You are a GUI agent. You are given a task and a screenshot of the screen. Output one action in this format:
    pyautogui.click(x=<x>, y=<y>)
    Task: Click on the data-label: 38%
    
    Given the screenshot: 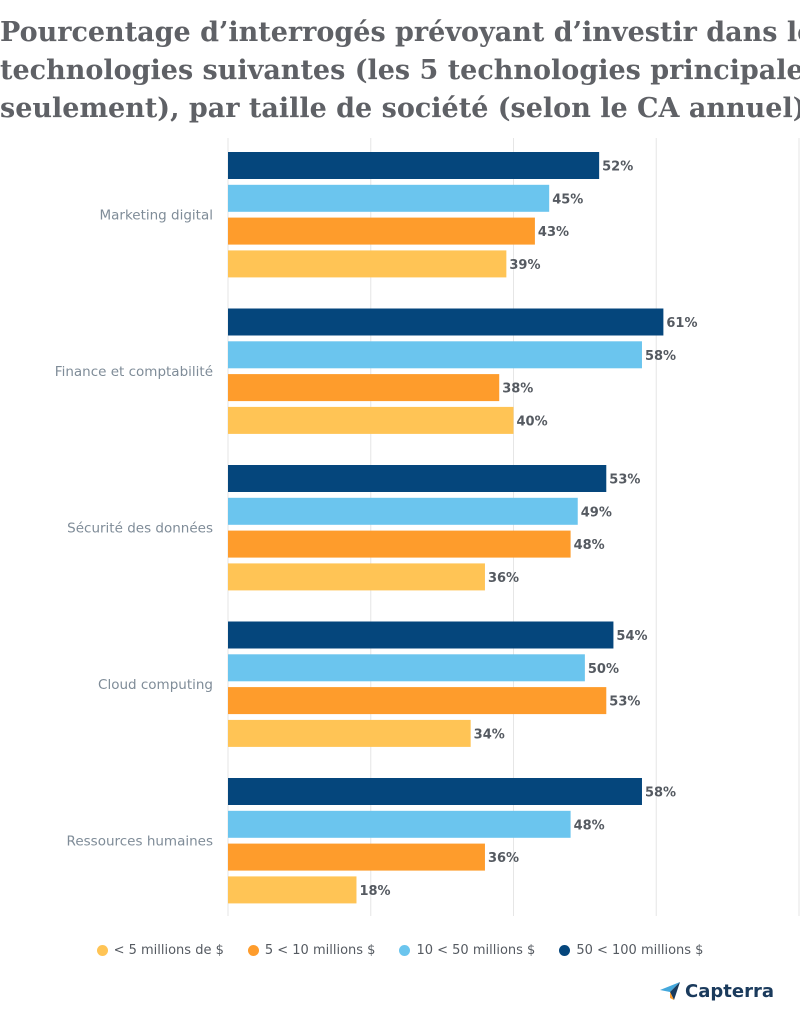 What is the action you would take?
    pyautogui.click(x=517, y=389)
    